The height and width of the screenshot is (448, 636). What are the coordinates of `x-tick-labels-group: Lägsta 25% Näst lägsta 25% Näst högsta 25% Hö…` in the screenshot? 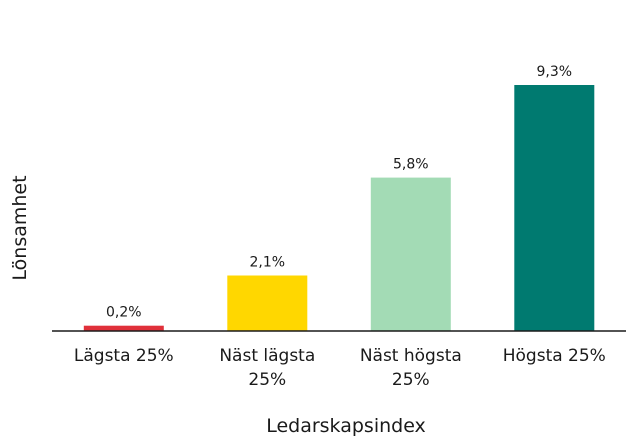 It's located at (340, 368).